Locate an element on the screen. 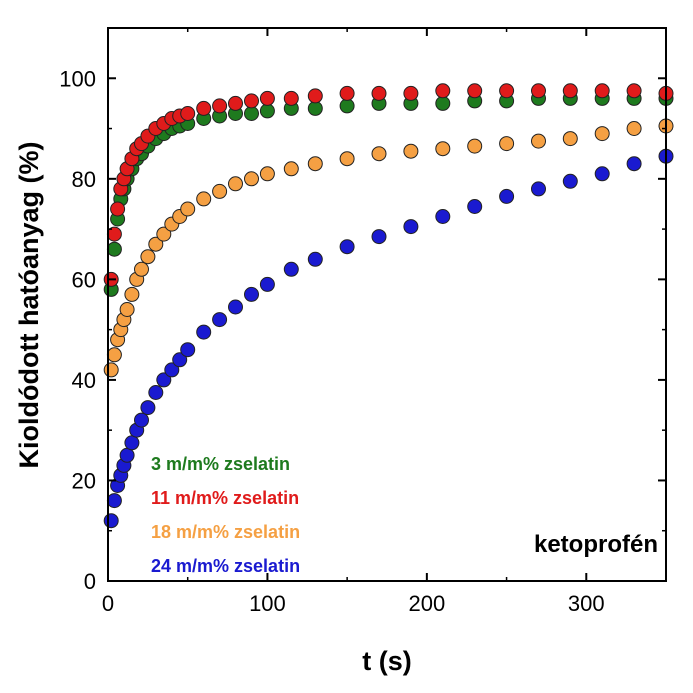 The width and height of the screenshot is (693, 693). y-axis-title: Kioldódott hatóanyag (%) is located at coordinates (29, 305).